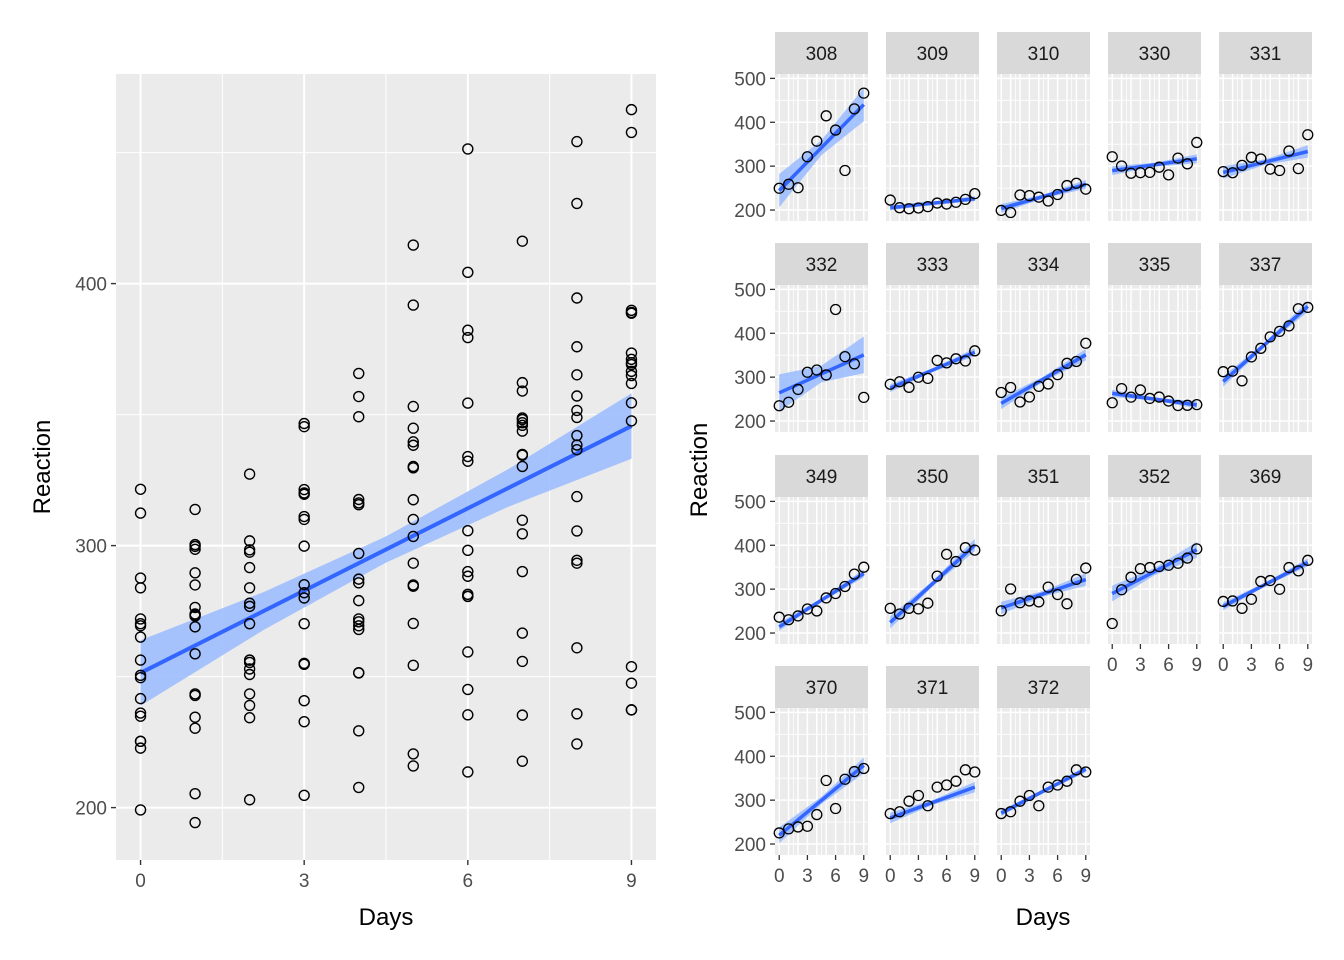  What do you see at coordinates (946, 876) in the screenshot?
I see `facet-x-tick-label: 6` at bounding box center [946, 876].